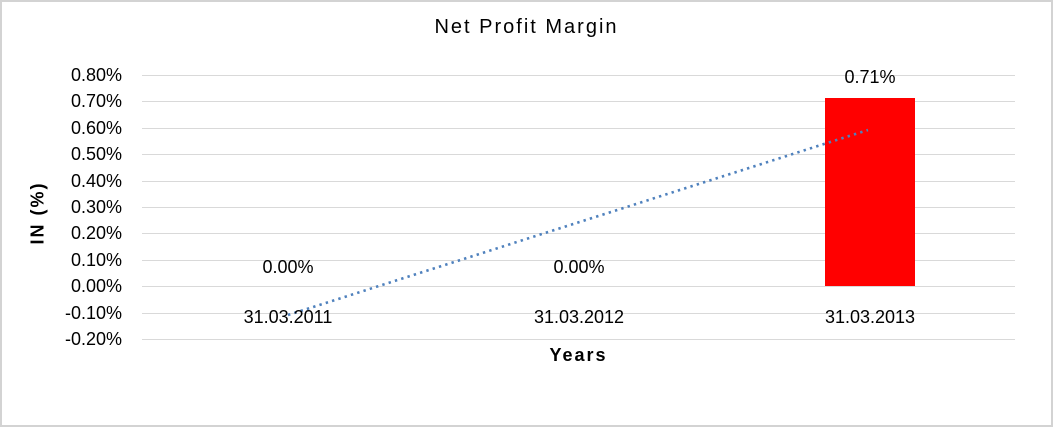 The height and width of the screenshot is (427, 1053). Describe the element at coordinates (96, 207) in the screenshot. I see `y-tick-label: 0.30%` at that location.